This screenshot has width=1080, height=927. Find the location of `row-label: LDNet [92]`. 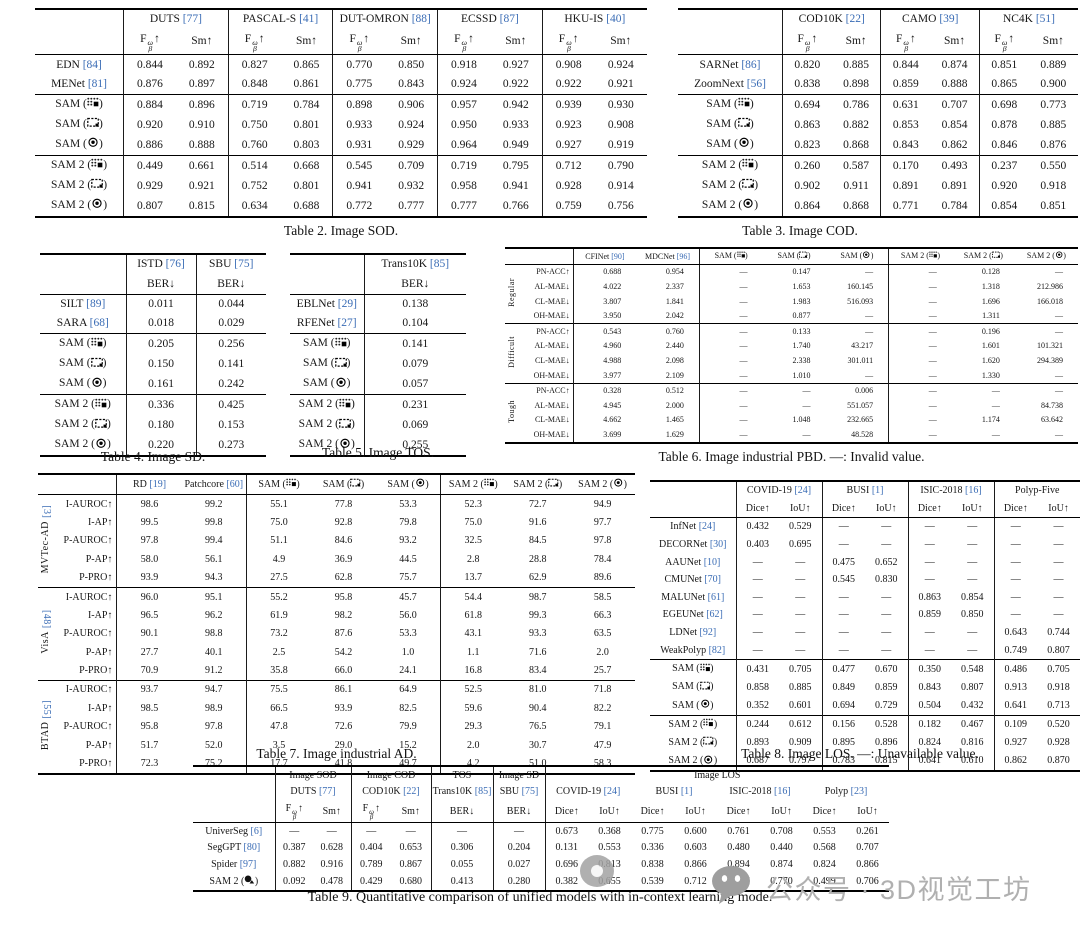

row-label: LDNet [92] is located at coordinates (693, 633).